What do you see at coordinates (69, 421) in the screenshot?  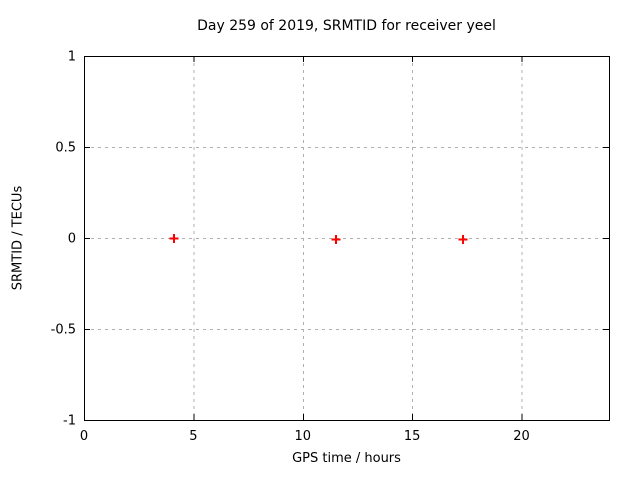 I see `y-tick-label: -1` at bounding box center [69, 421].